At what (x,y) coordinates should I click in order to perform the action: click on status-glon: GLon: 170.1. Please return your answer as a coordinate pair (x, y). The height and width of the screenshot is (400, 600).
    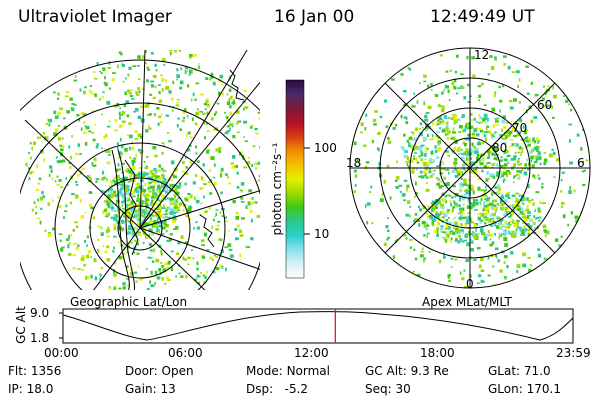
    Looking at the image, I should click on (524, 389).